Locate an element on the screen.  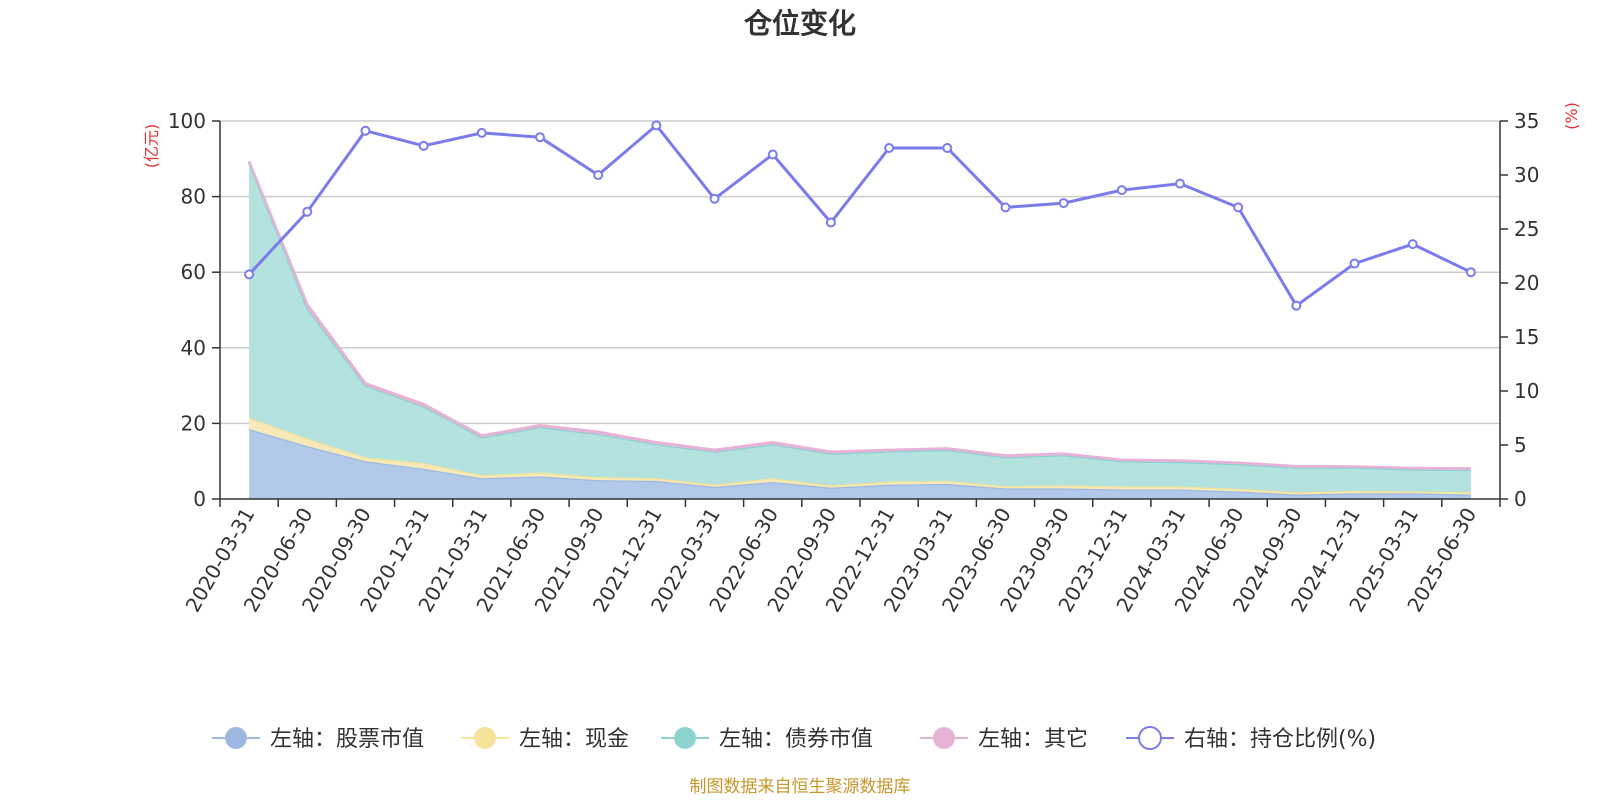
legend-item-ratio: 右轴：持仓比例(%) is located at coordinates (1251, 739).